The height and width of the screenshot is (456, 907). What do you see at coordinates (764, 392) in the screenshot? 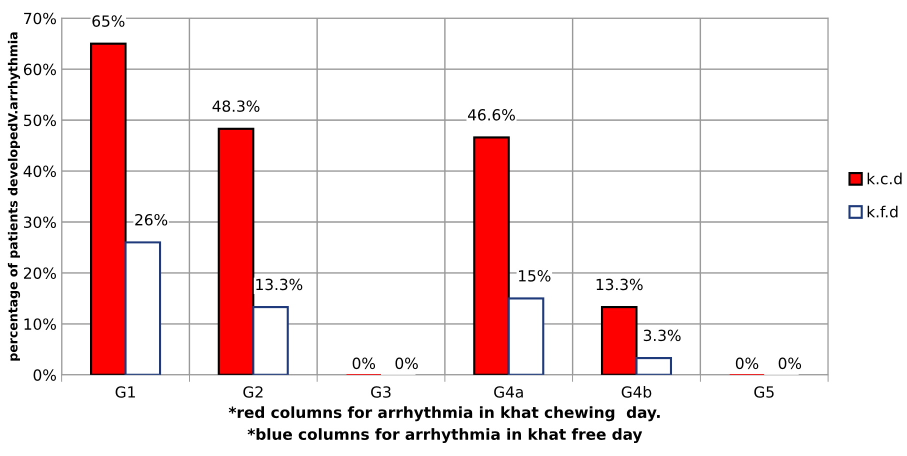
I see `x-tick-label: G5` at bounding box center [764, 392].